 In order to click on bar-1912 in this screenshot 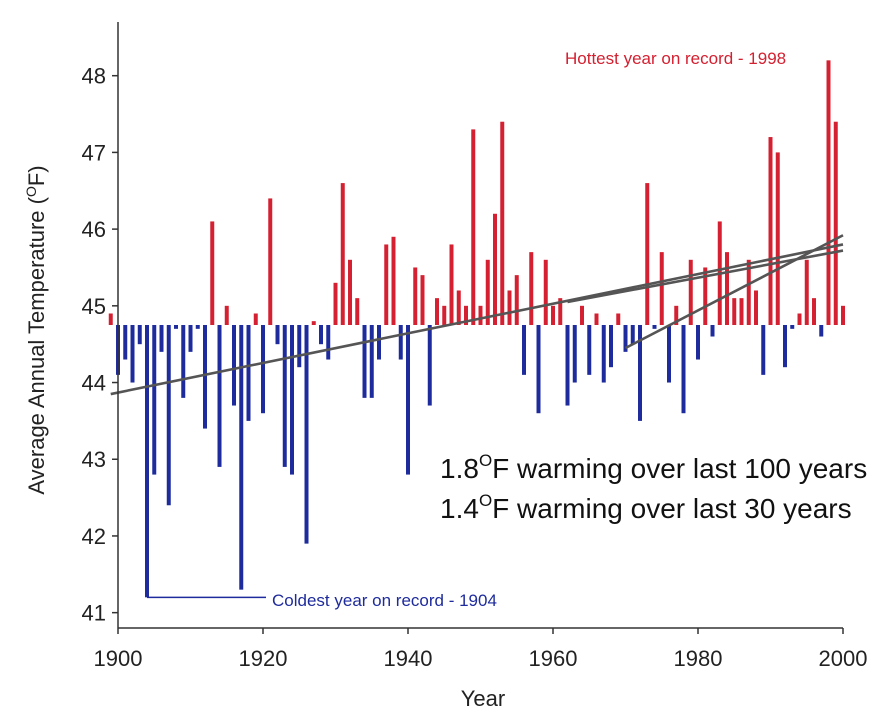, I will do `click(205, 377)`.